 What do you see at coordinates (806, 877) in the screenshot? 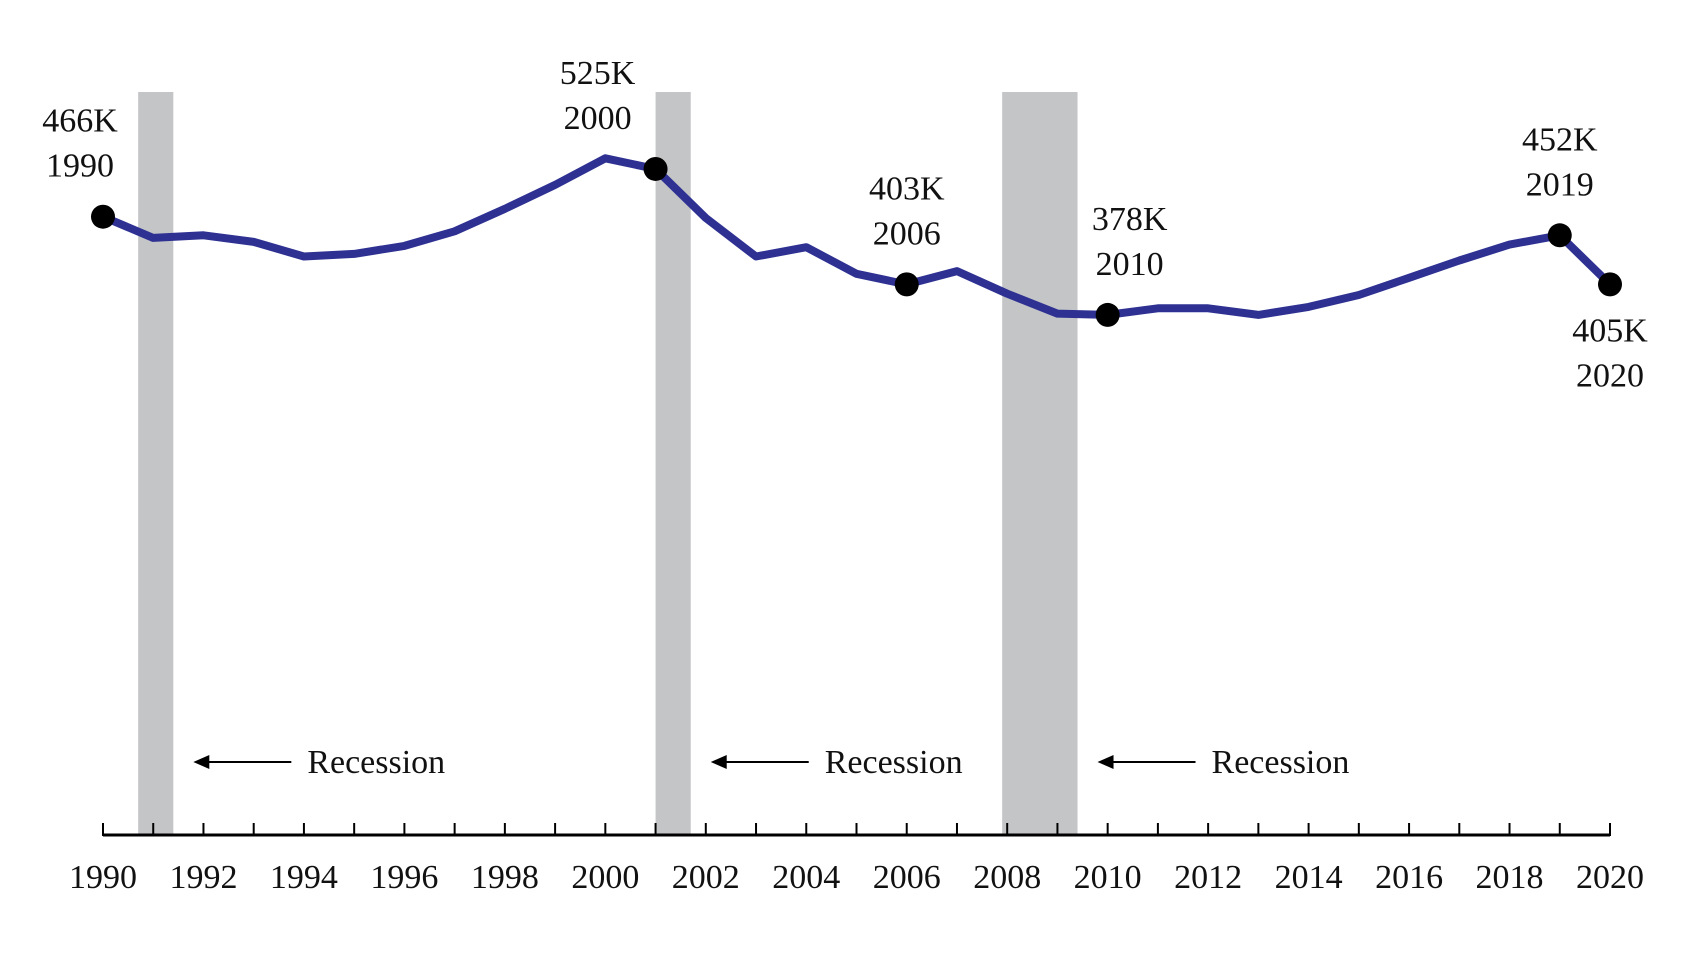
I see `x-tick-label: 2004` at bounding box center [806, 877].